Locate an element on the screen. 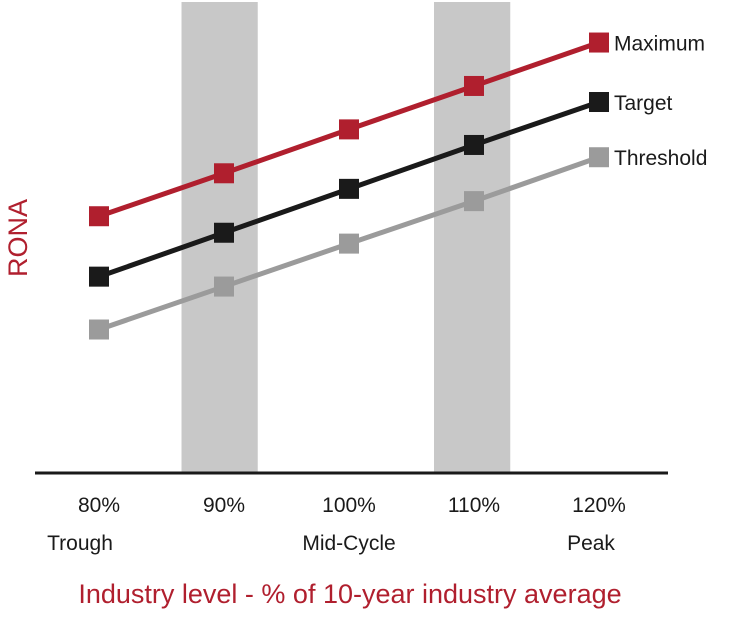 The image size is (733, 619). y-axis-title: RONA is located at coordinates (18, 238).